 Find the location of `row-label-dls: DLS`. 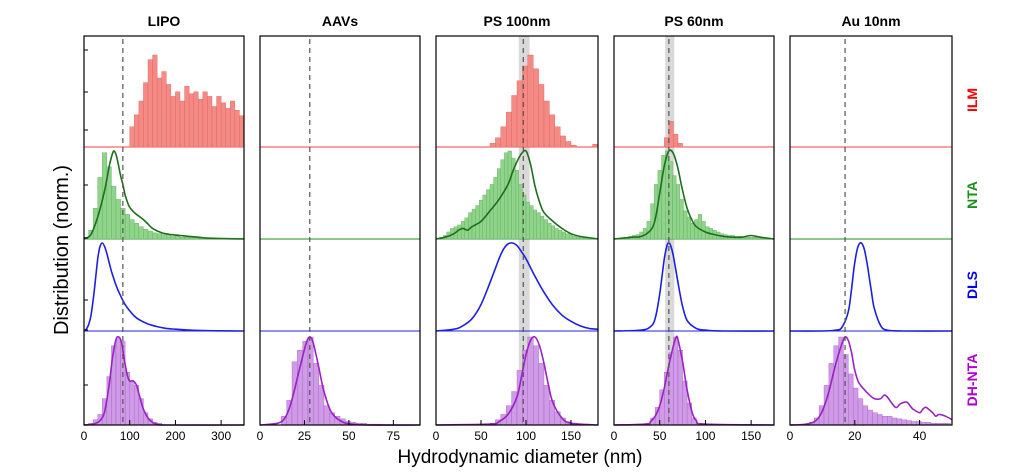

row-label-dls: DLS is located at coordinates (972, 285).